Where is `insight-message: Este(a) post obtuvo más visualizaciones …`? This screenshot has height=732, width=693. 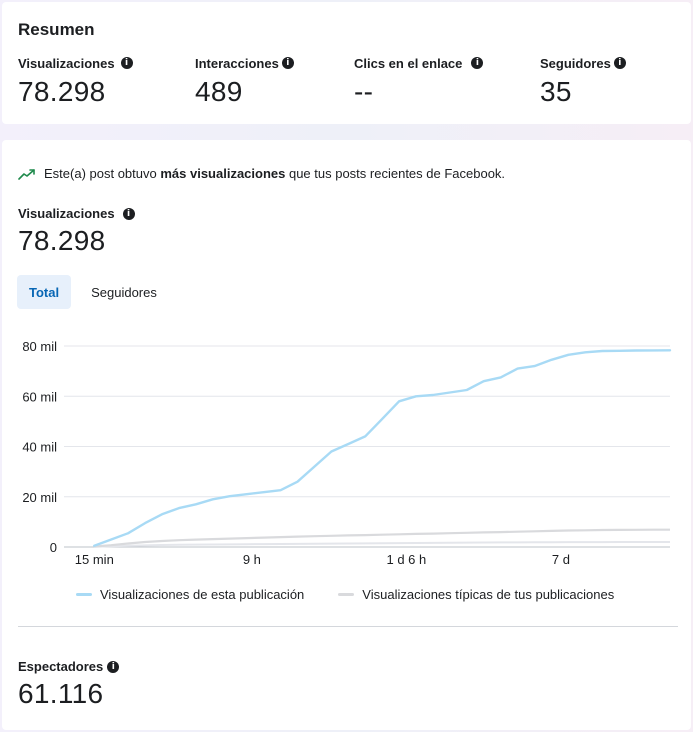 insight-message: Este(a) post obtuvo más visualizaciones … is located at coordinates (261, 173).